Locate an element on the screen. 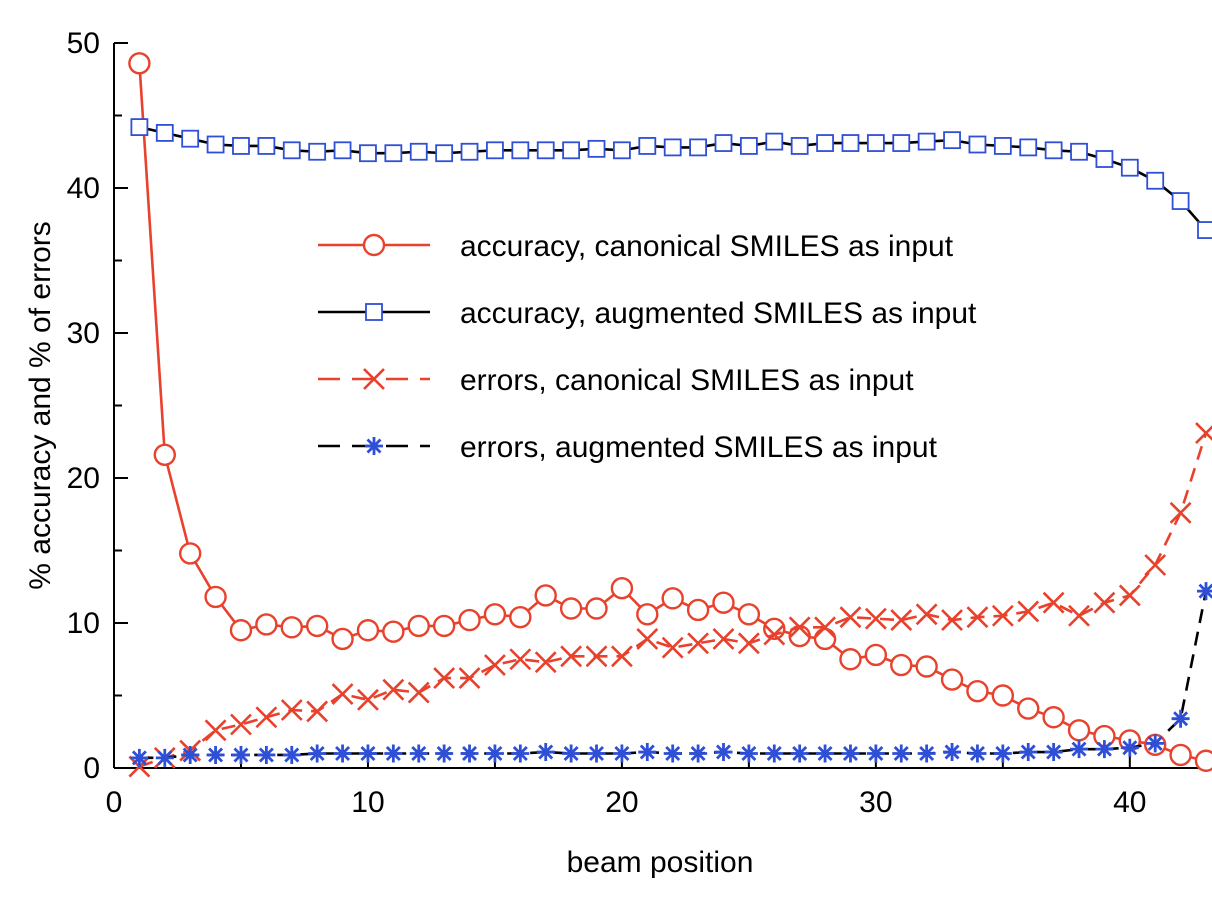 The height and width of the screenshot is (904, 1212). y-tick-label: 50 is located at coordinates (83, 43).